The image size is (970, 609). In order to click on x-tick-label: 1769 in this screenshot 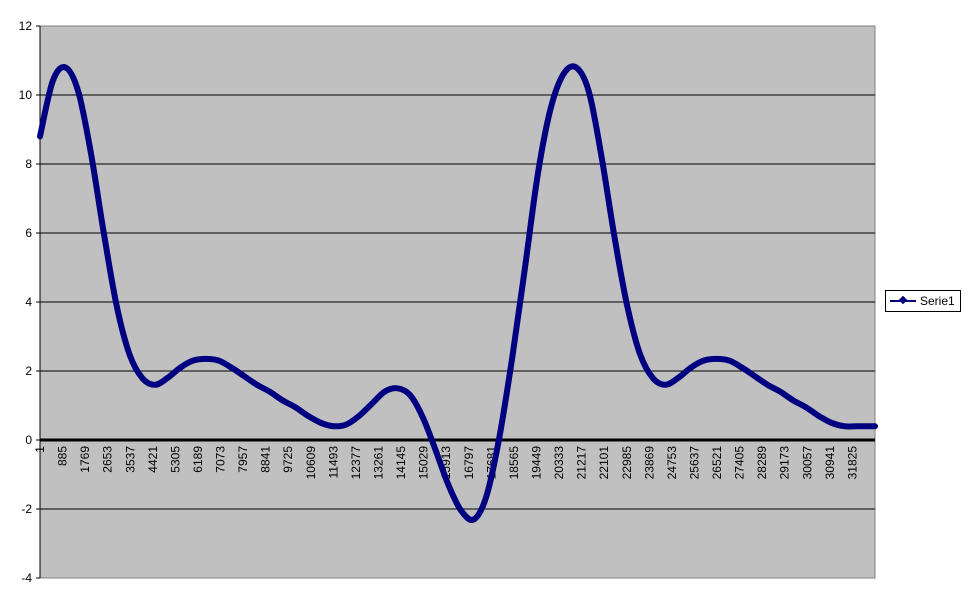, I will do `click(85, 459)`.